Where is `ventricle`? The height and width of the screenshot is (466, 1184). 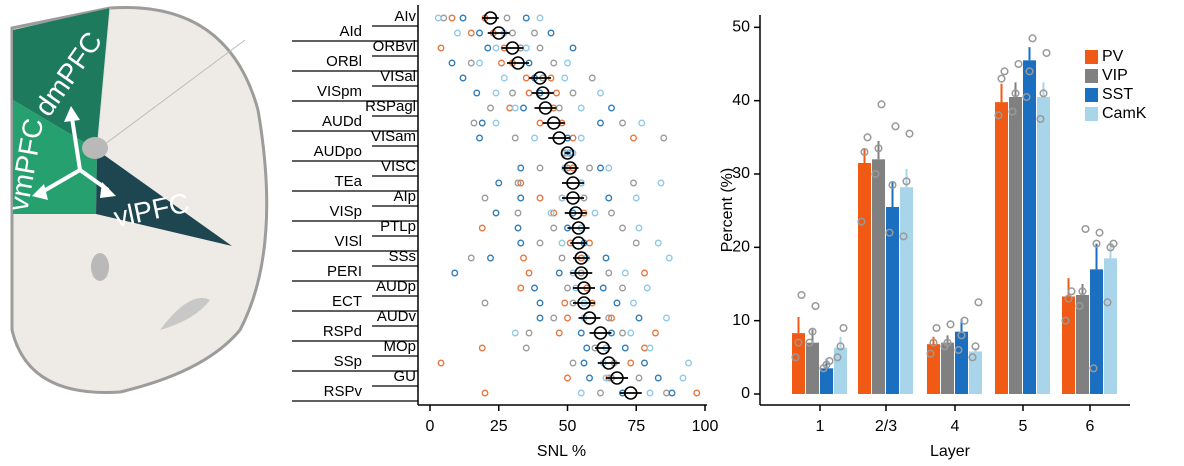 ventricle is located at coordinates (95, 148).